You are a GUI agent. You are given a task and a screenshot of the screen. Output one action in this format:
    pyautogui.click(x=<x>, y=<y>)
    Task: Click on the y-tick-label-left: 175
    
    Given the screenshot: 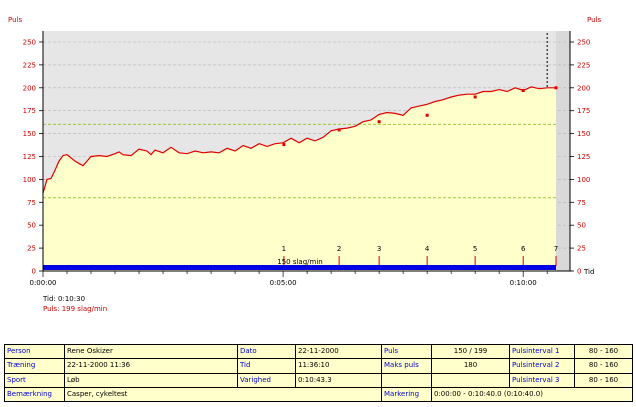 What is the action you would take?
    pyautogui.click(x=29, y=111)
    